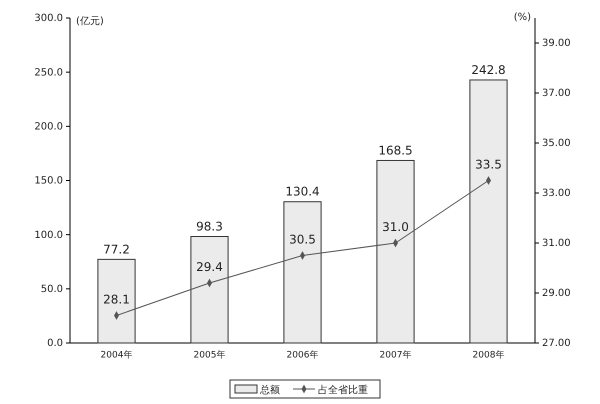 This screenshot has width=600, height=404. I want to click on data-label: 77.2, so click(116, 249).